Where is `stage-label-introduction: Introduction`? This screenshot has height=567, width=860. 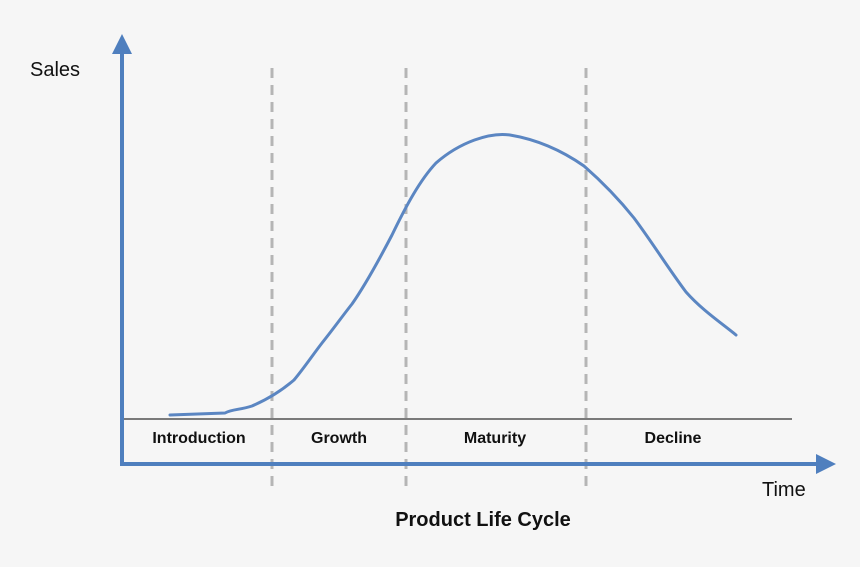
stage-label-introduction: Introduction is located at coordinates (198, 438).